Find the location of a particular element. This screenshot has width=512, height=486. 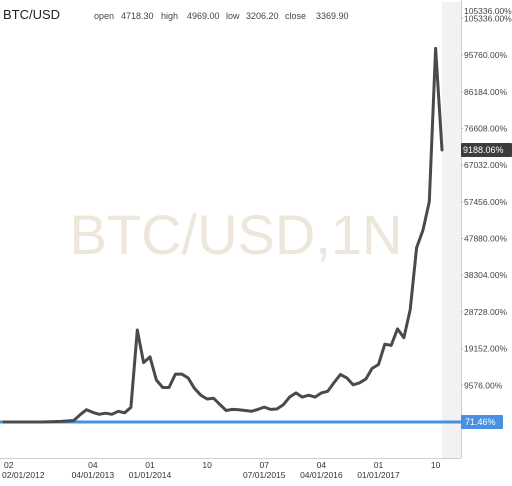

open-value: 4718.30 is located at coordinates (137, 16).